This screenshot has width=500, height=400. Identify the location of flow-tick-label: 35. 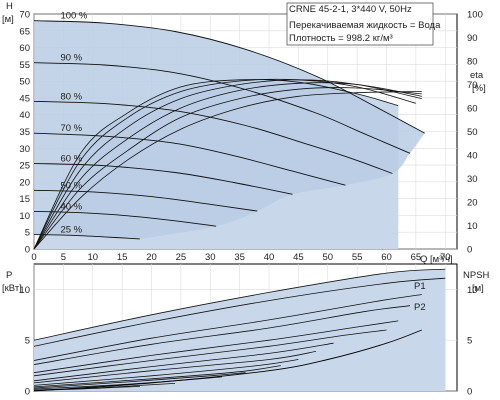
(239, 257).